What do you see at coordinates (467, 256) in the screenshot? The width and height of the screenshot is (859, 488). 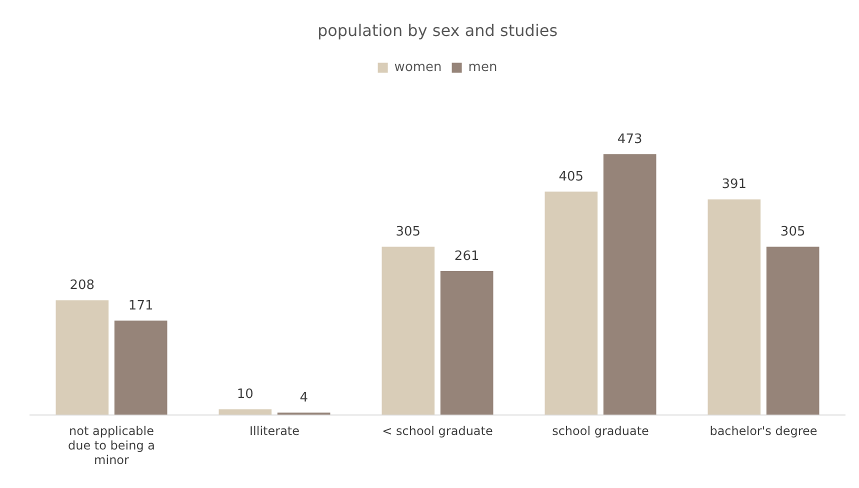 I see `data-label: 261` at bounding box center [467, 256].